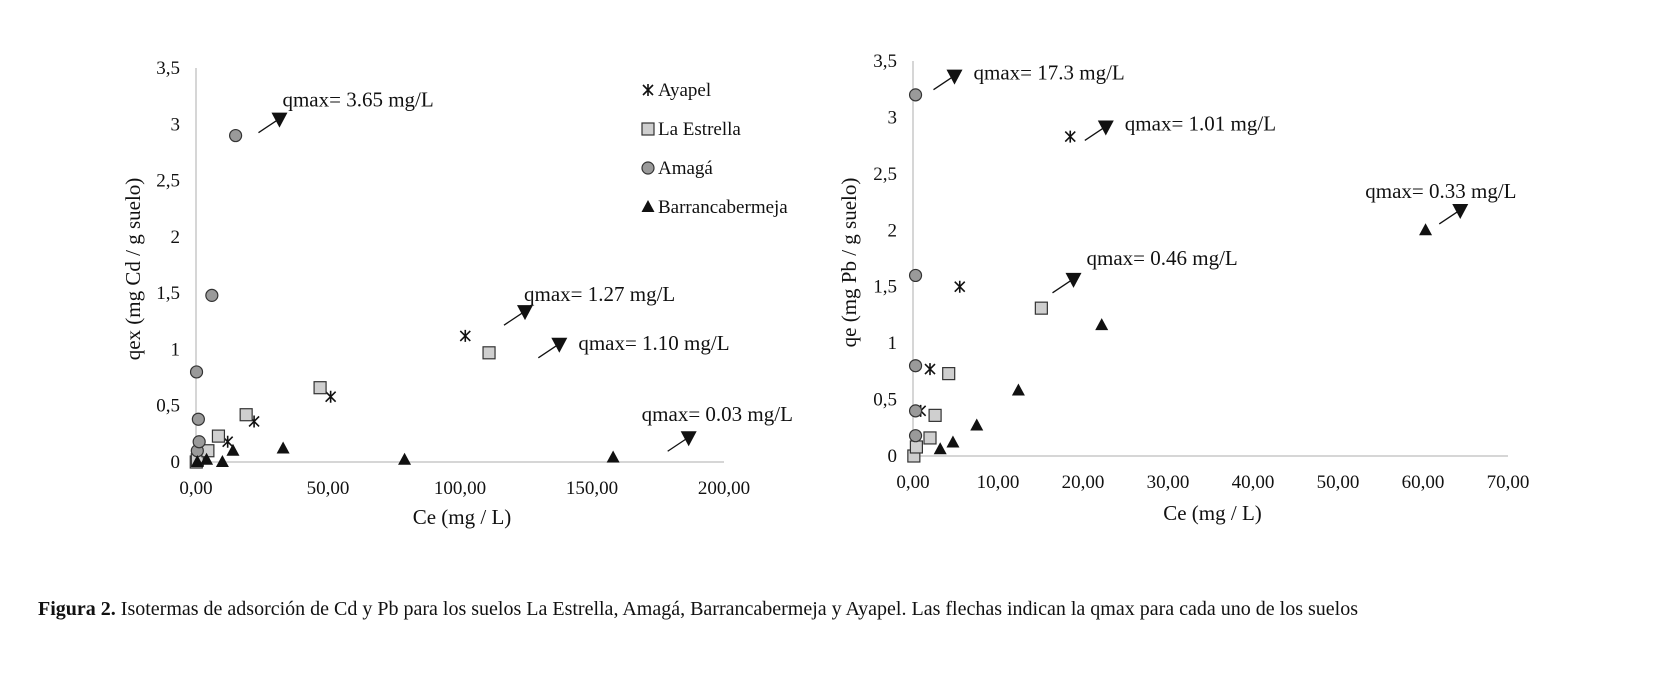 The width and height of the screenshot is (1680, 676). Describe the element at coordinates (685, 168) in the screenshot. I see `legend-label-amaga: Amagá` at that location.